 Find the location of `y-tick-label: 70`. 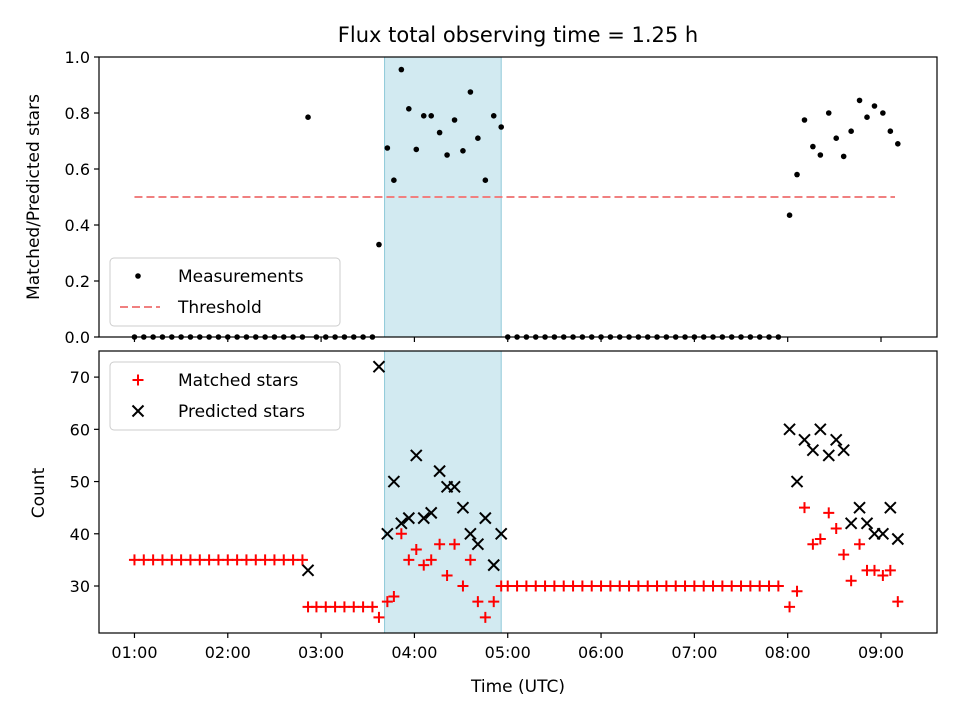

y-tick-label: 70 is located at coordinates (80, 377).